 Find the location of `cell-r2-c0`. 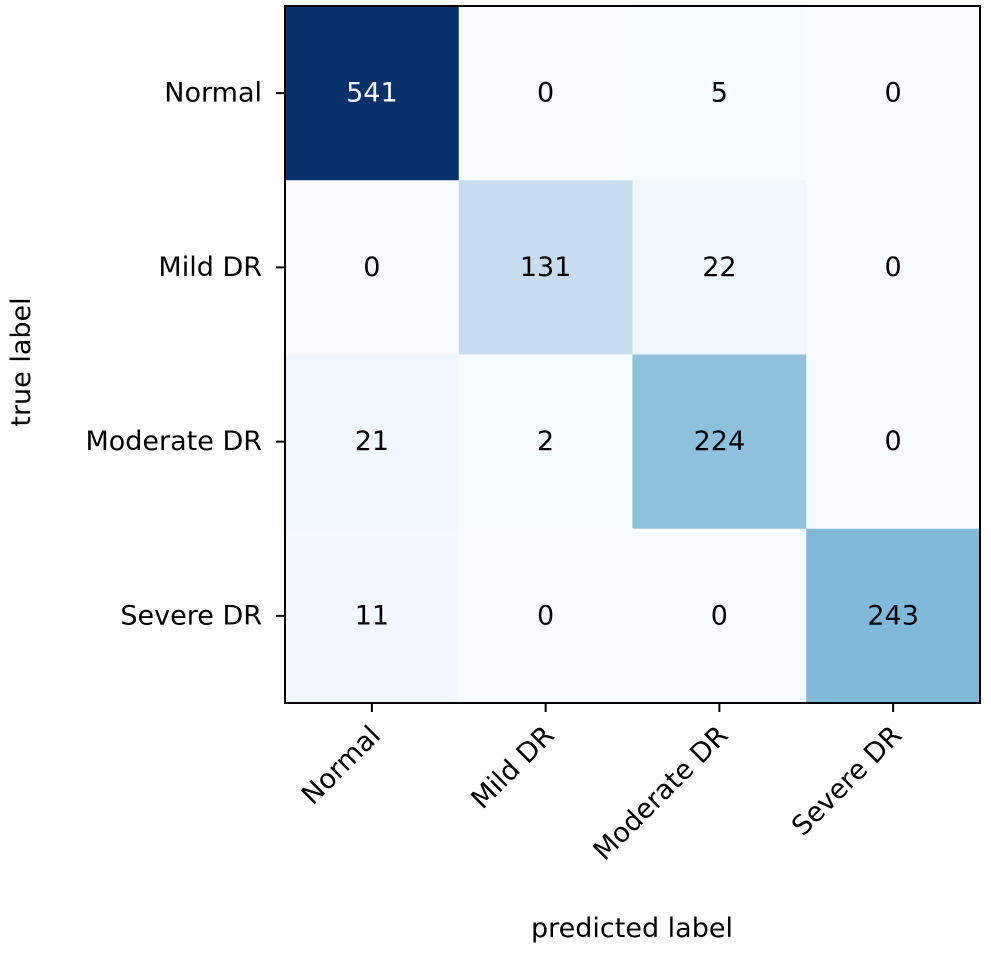

cell-r2-c0 is located at coordinates (372, 442).